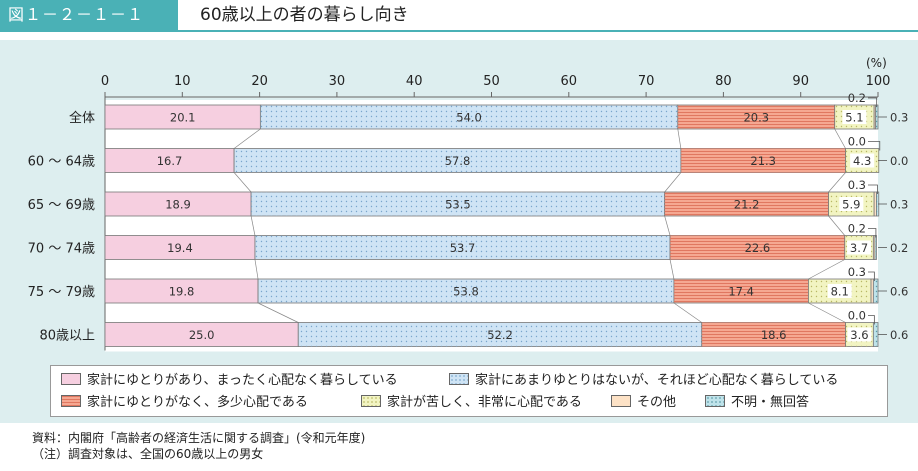 The width and height of the screenshot is (918, 471). I want to click on source-note: 資料：内閣府「高齢者の経済生活に関する調査」(令和元年度), so click(199, 438).